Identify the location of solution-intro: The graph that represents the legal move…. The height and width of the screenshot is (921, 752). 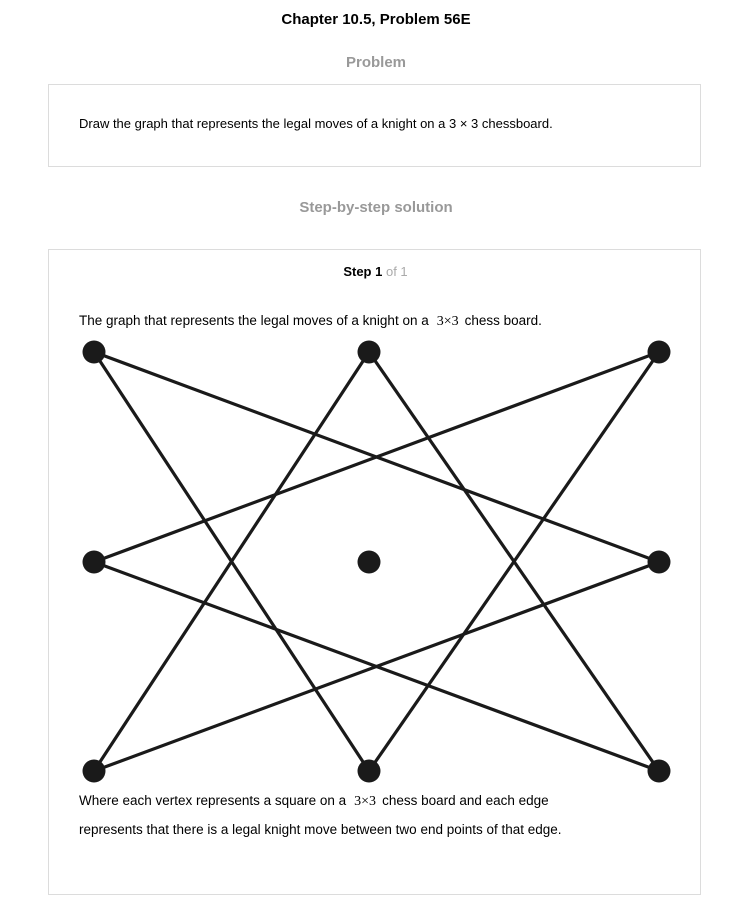
(310, 321).